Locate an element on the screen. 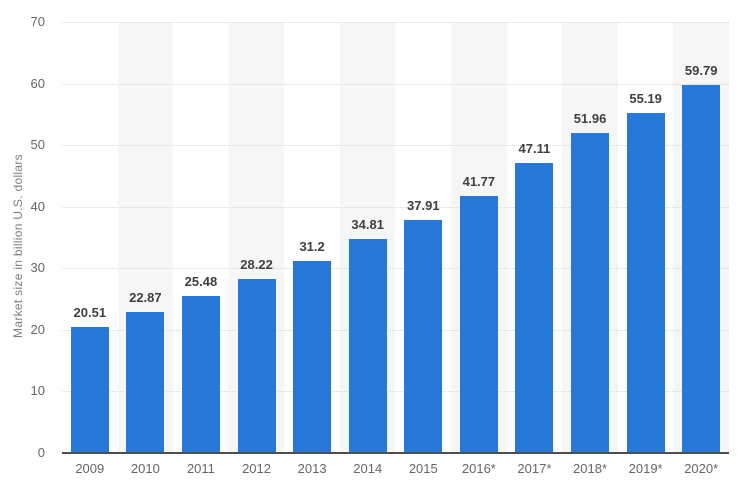 The width and height of the screenshot is (739, 495). bar-value-label: 20.51 is located at coordinates (90, 312).